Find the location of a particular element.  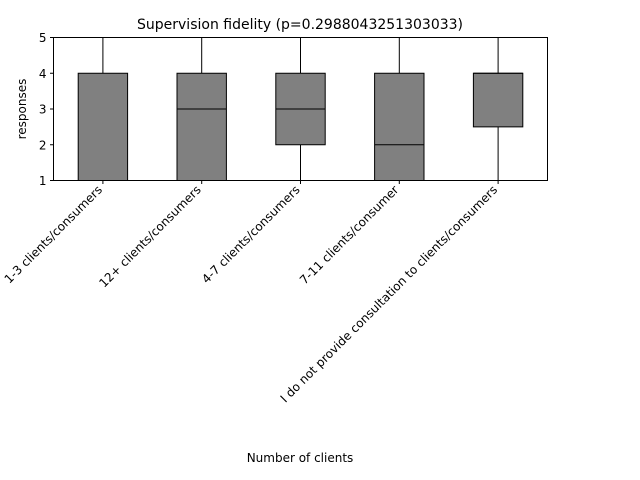

x-tick-label: 7-11 clients/consumer is located at coordinates (349, 235).